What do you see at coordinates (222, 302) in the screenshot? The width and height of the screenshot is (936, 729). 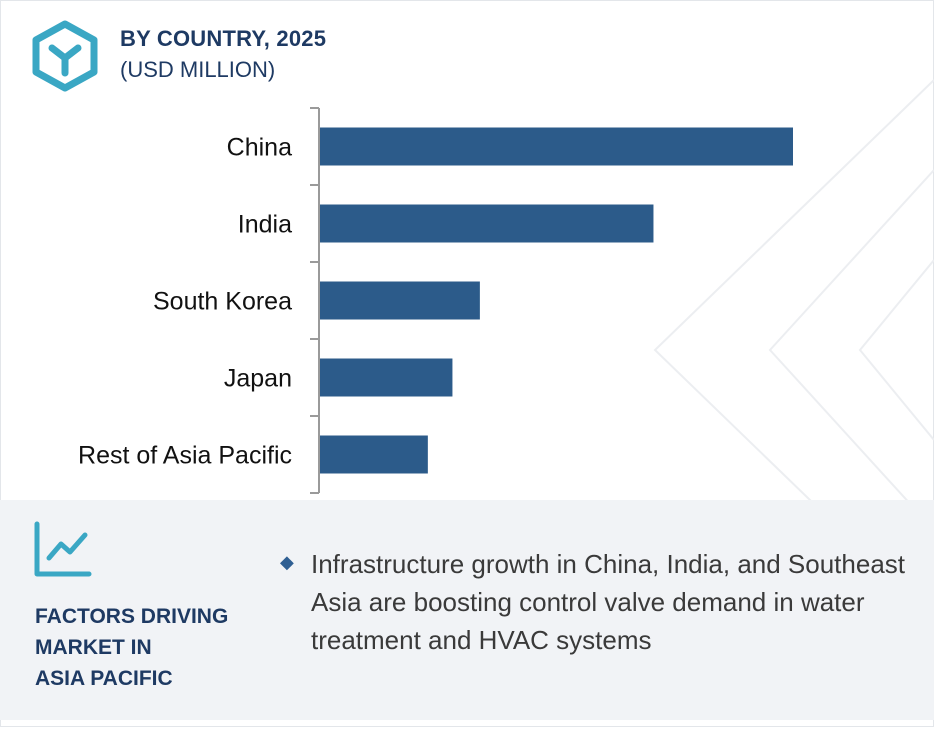 I see `category-label: South Korea` at bounding box center [222, 302].